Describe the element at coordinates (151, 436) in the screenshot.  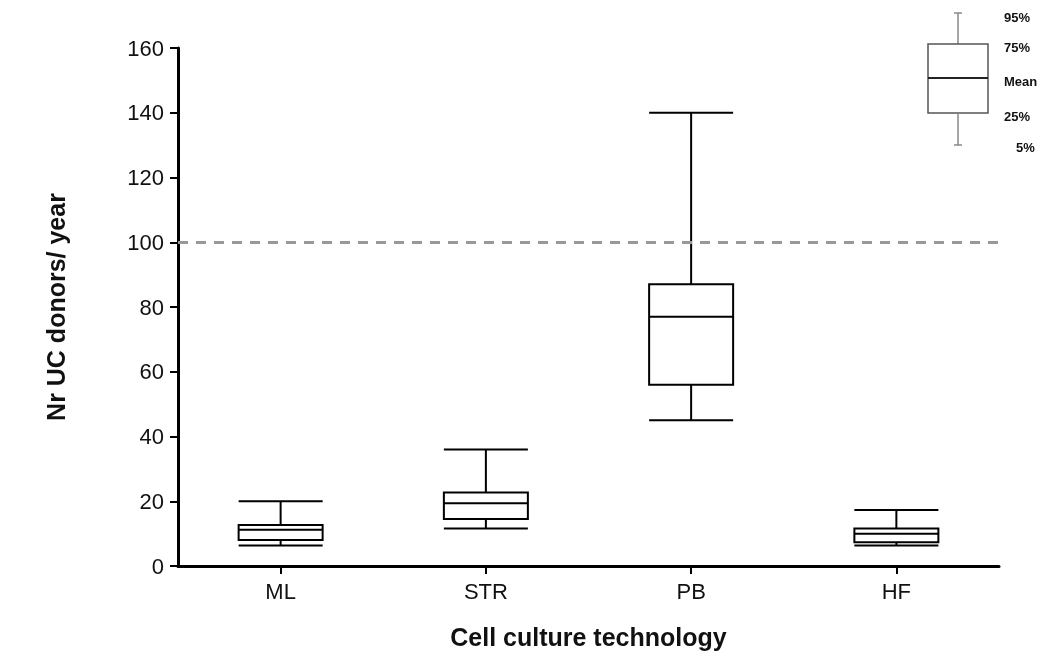
I see `y-tick-label: 40` at that location.